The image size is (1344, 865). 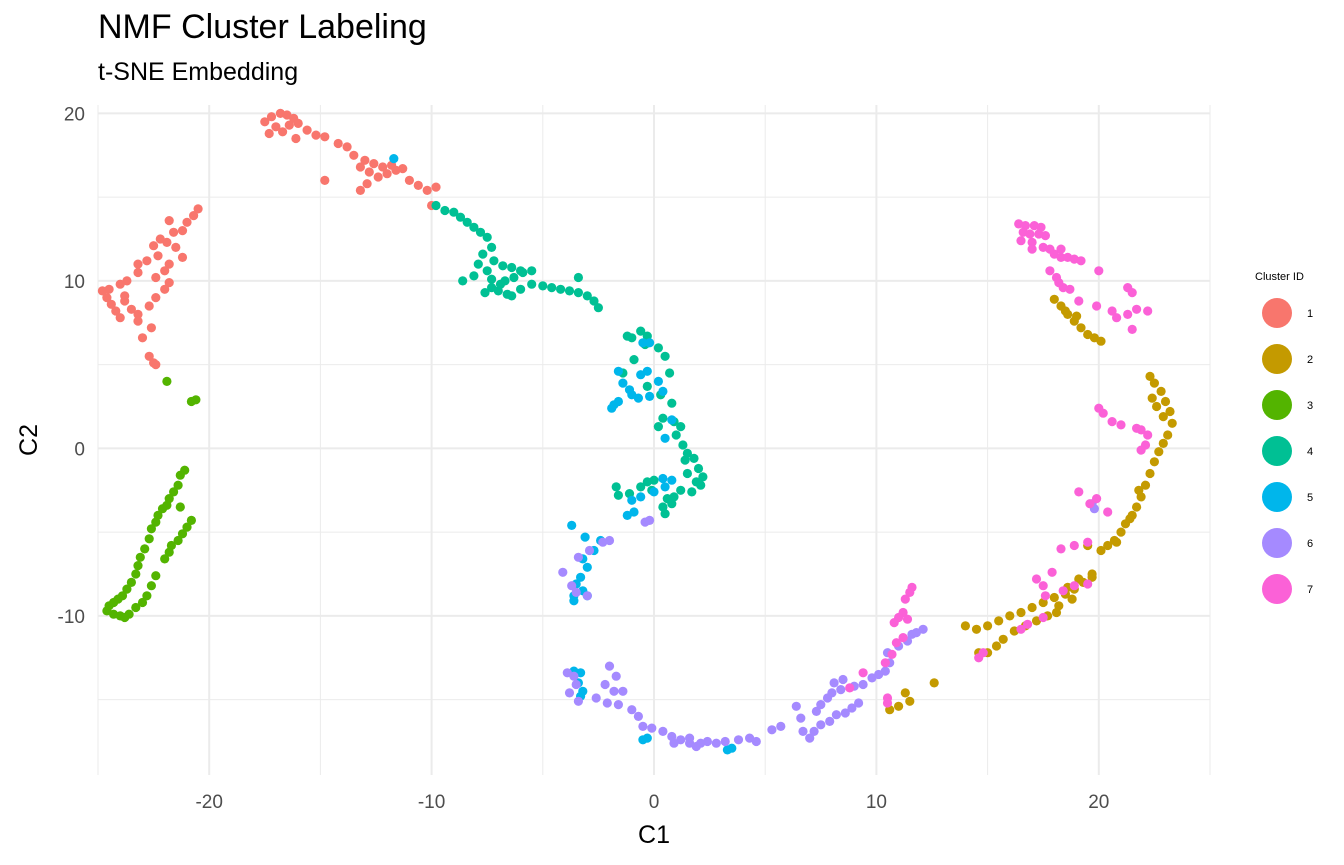 What do you see at coordinates (1310, 314) in the screenshot?
I see `legend-label-1: 1` at bounding box center [1310, 314].